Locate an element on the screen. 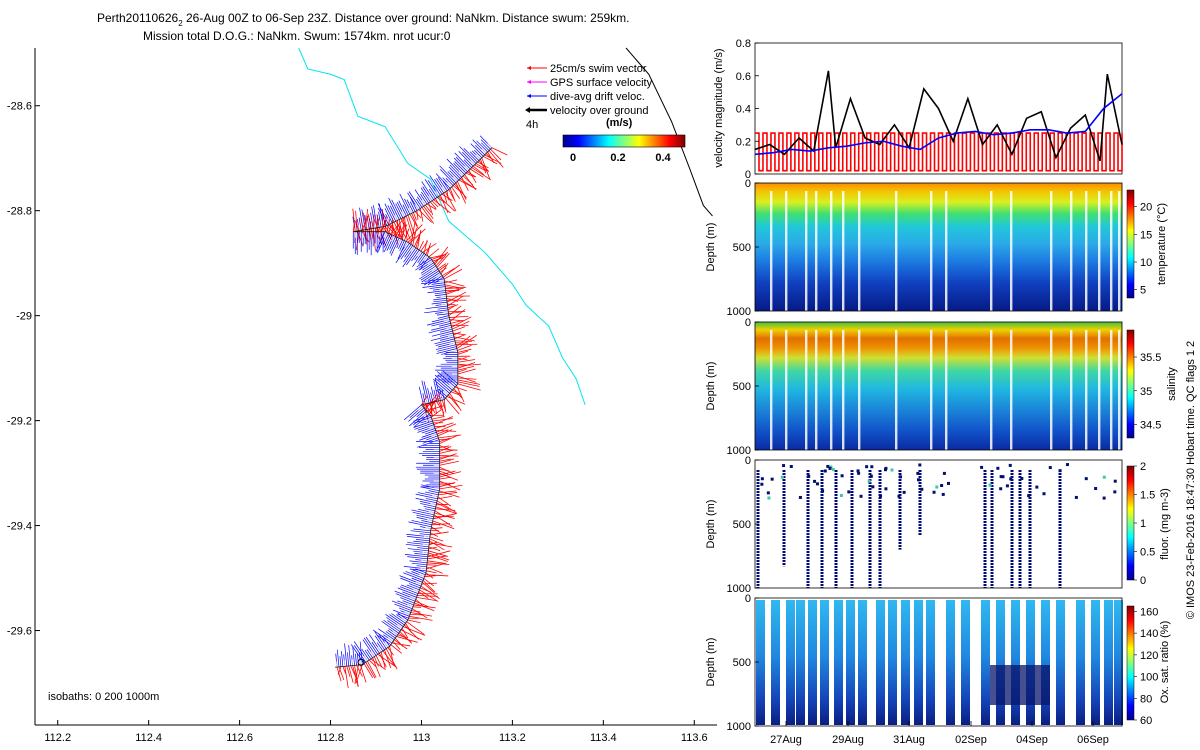 The width and height of the screenshot is (1200, 750). map-y-tick-label: -29.6 is located at coordinates (19, 632).